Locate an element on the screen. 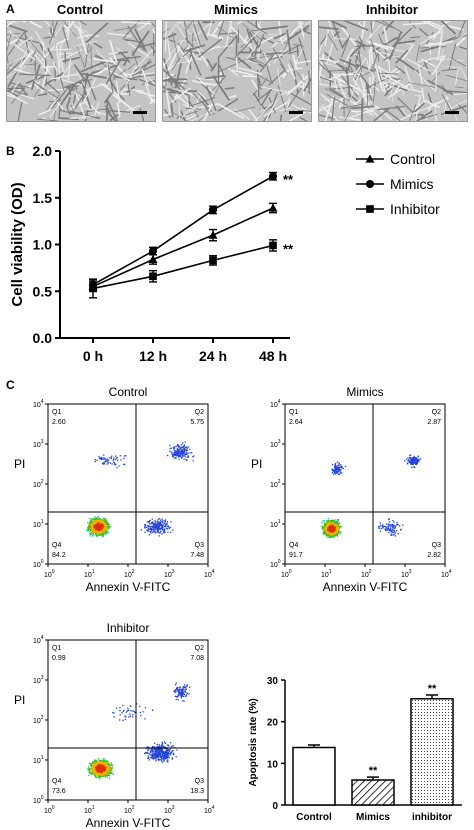 The width and height of the screenshot is (474, 830). series-line-mimics is located at coordinates (183, 230).